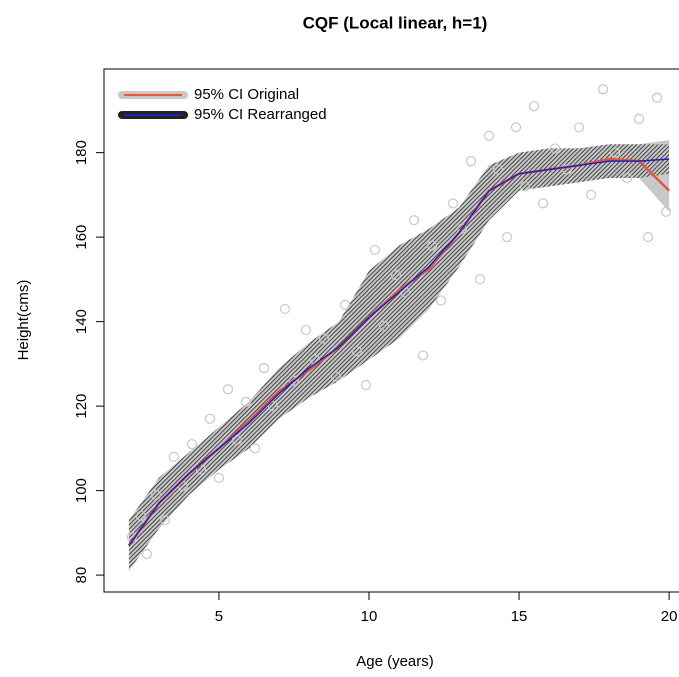 The width and height of the screenshot is (679, 677). What do you see at coordinates (23, 320) in the screenshot?
I see `y-axis-label: Height(cms)` at bounding box center [23, 320].